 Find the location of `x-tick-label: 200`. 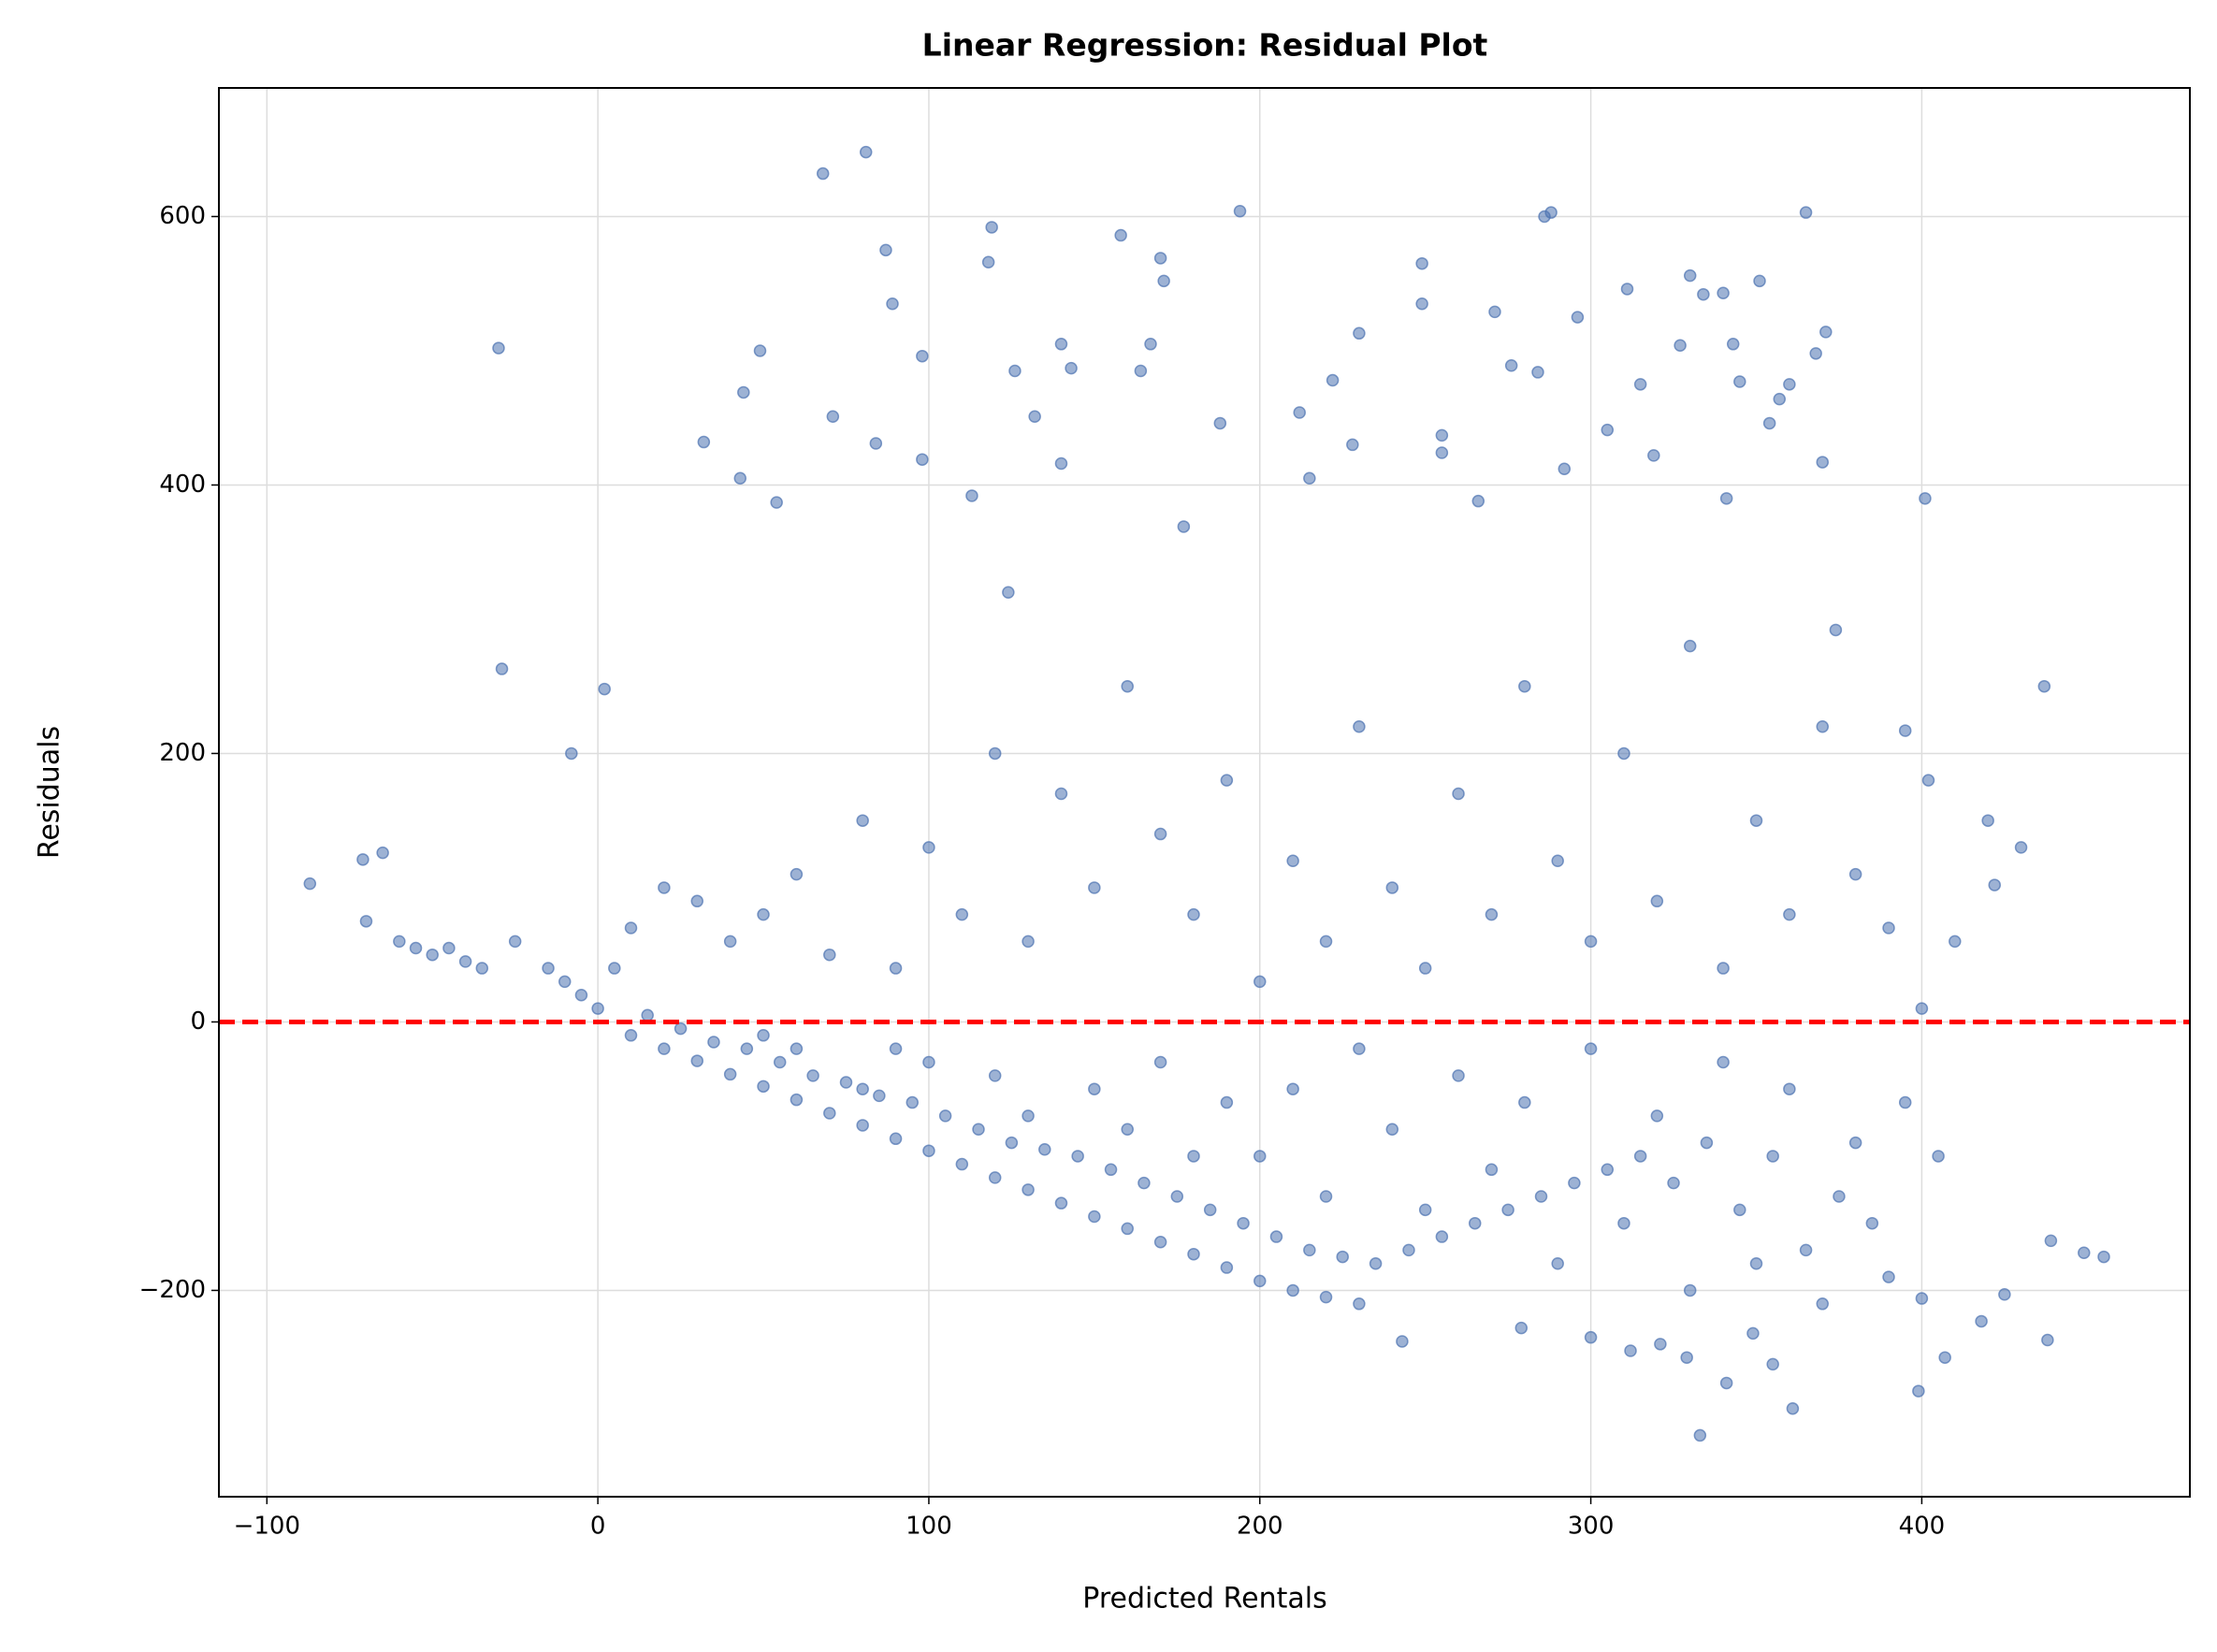

x-tick-label: 200 is located at coordinates (1260, 1527).